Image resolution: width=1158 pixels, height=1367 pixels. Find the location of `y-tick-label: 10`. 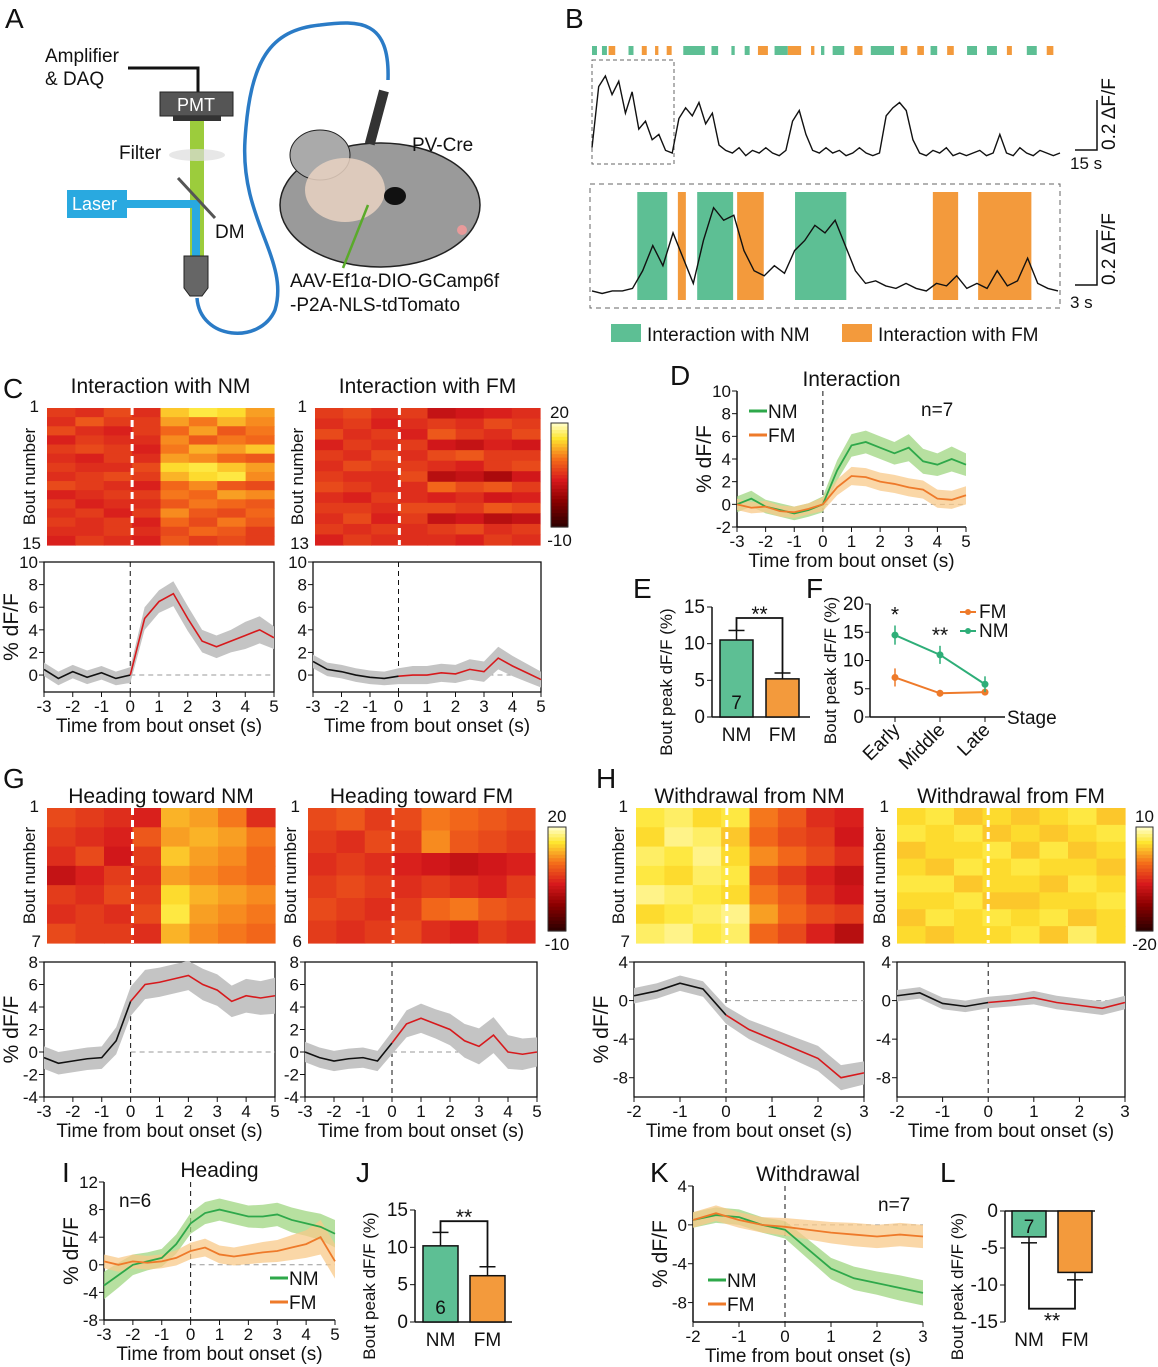

y-tick-label: 10 is located at coordinates (853, 661).